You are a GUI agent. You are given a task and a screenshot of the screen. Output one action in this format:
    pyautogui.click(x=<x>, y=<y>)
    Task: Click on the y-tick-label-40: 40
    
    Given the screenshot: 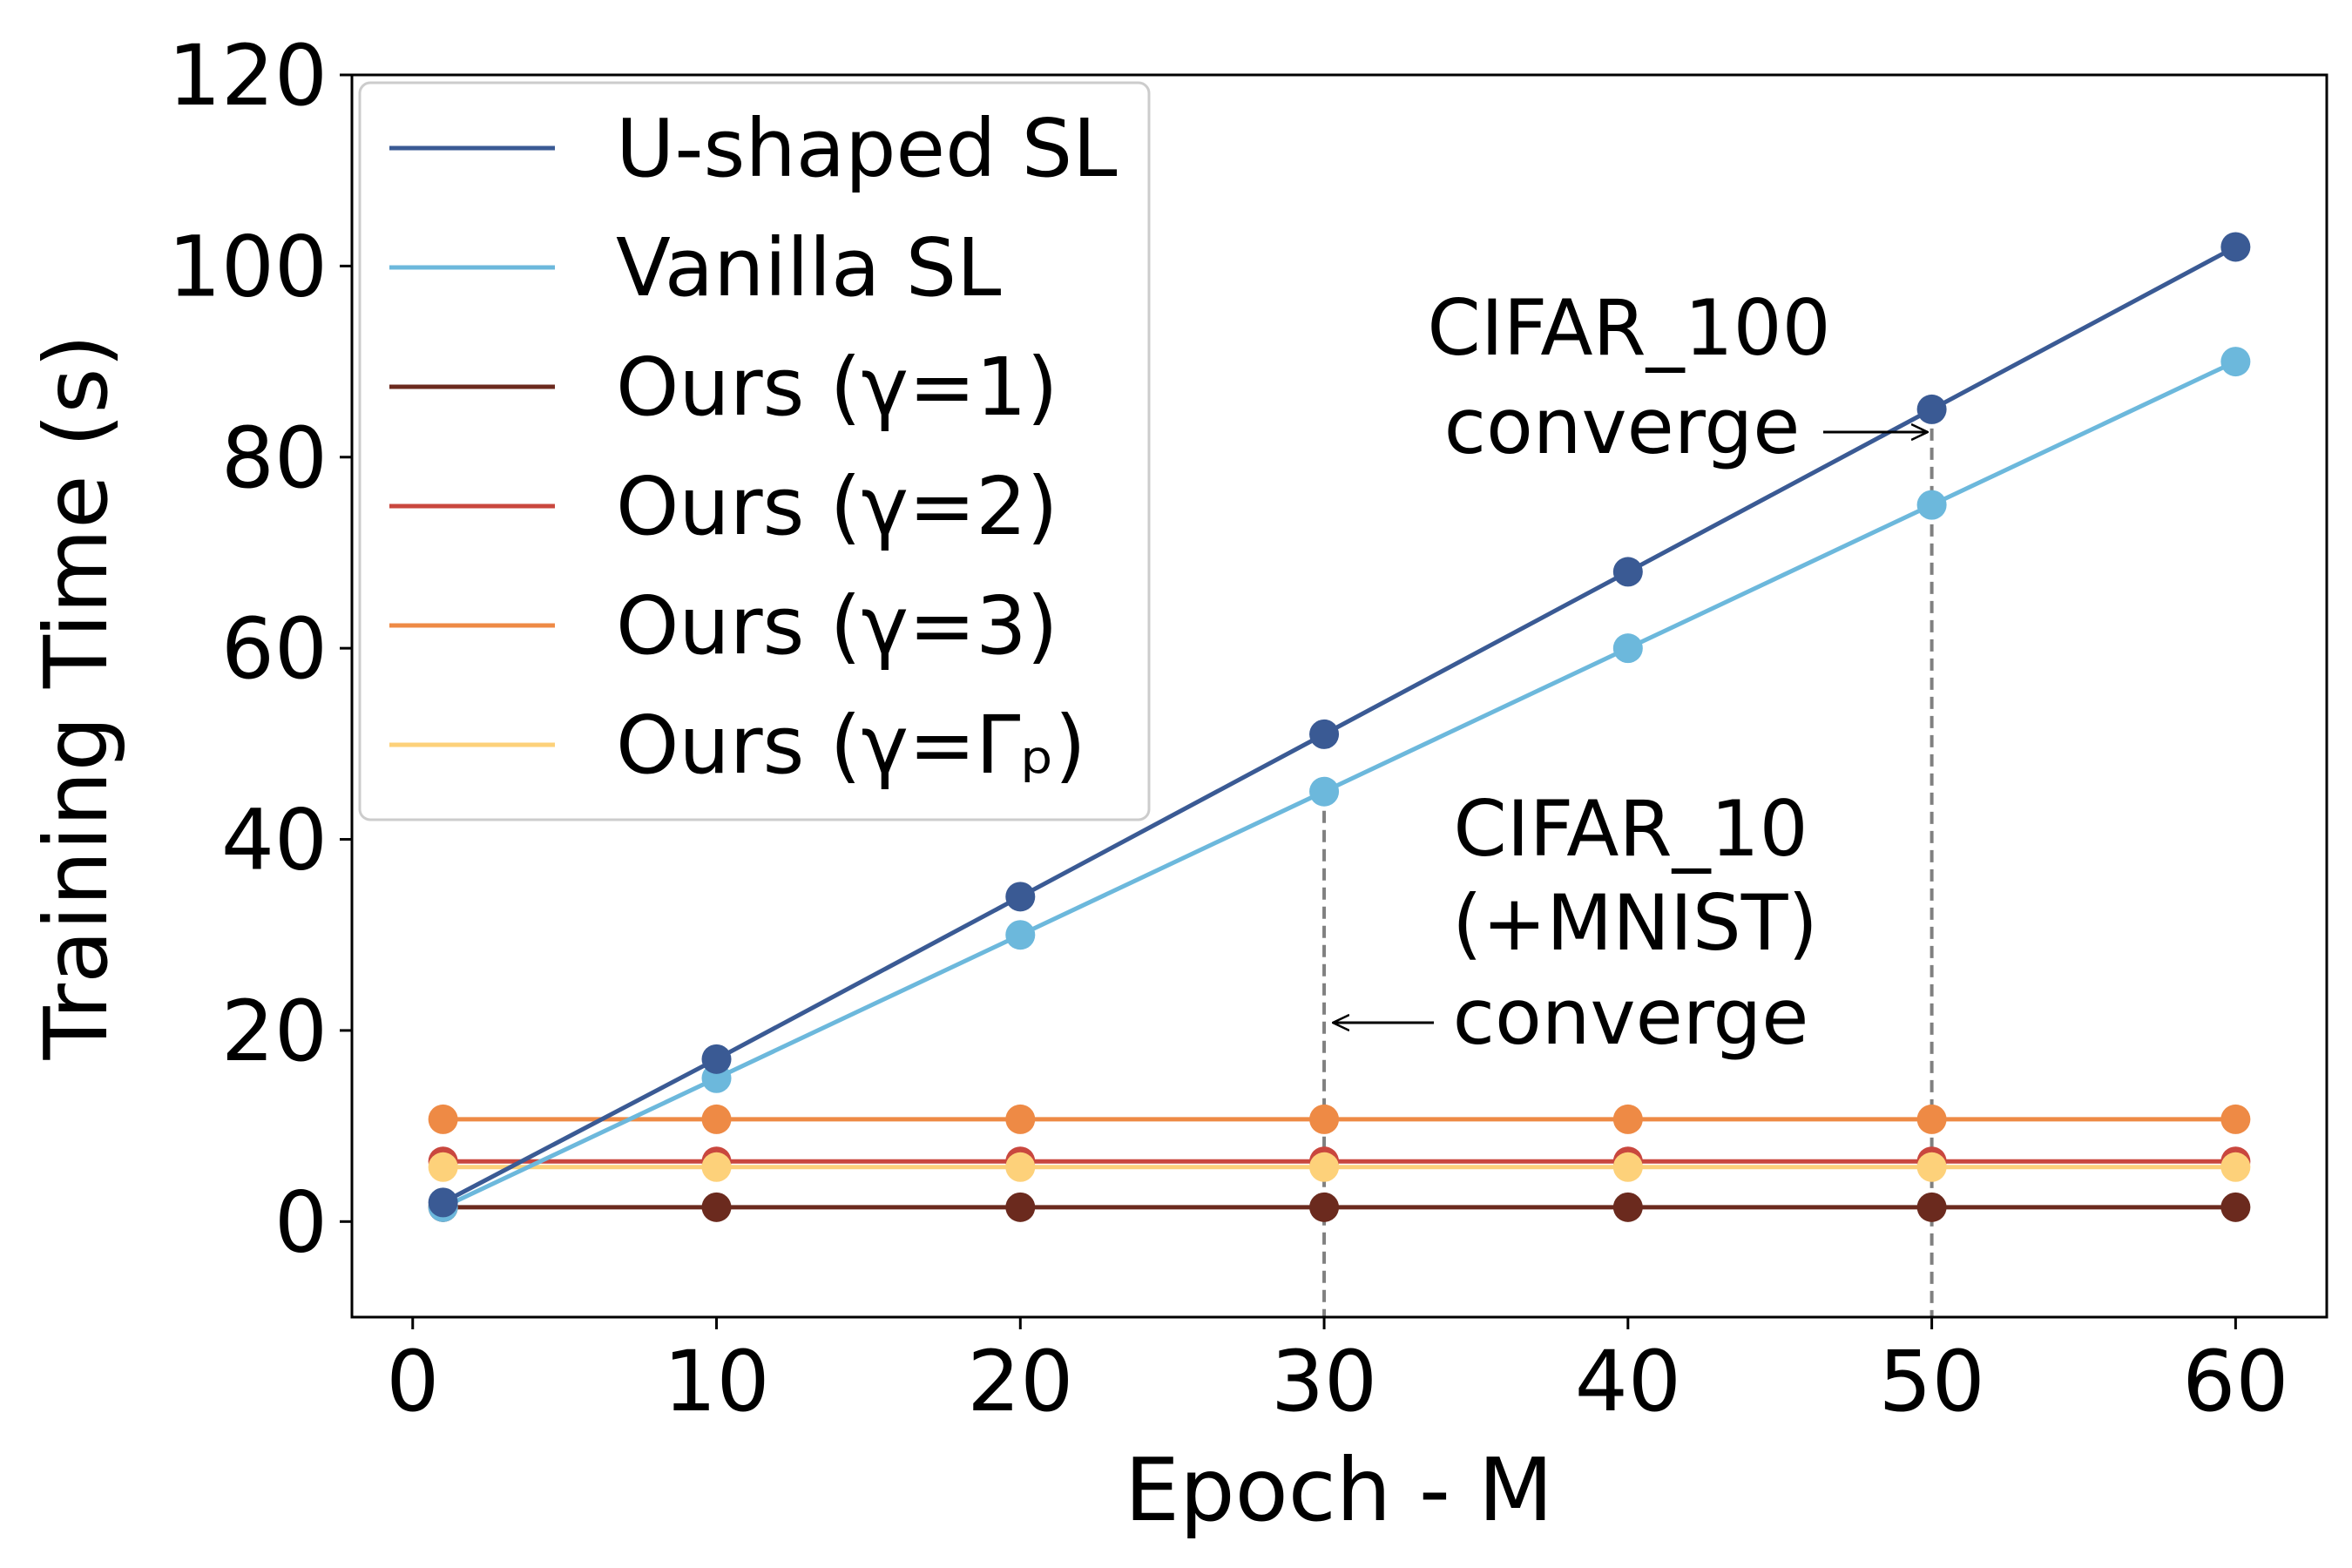 What is the action you would take?
    pyautogui.click(x=274, y=840)
    